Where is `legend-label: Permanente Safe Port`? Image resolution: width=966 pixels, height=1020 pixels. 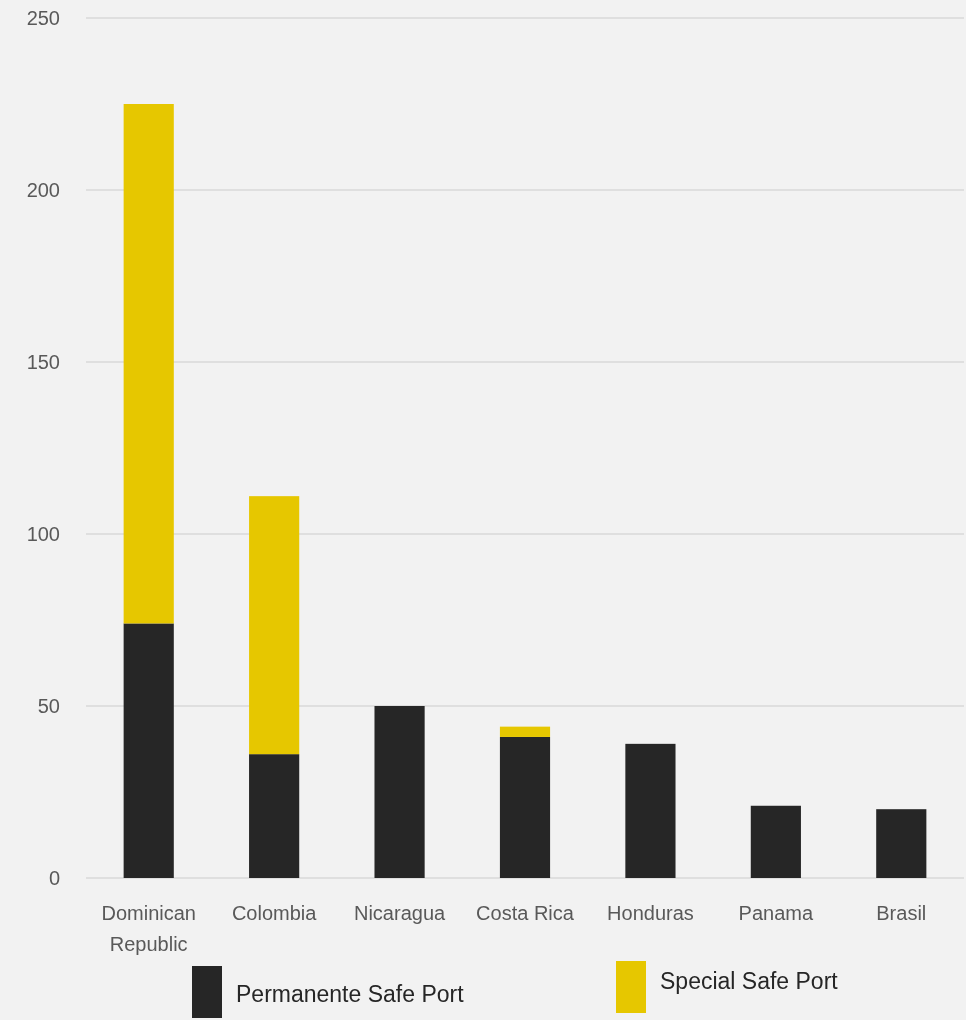
legend-label: Permanente Safe Port is located at coordinates (350, 994).